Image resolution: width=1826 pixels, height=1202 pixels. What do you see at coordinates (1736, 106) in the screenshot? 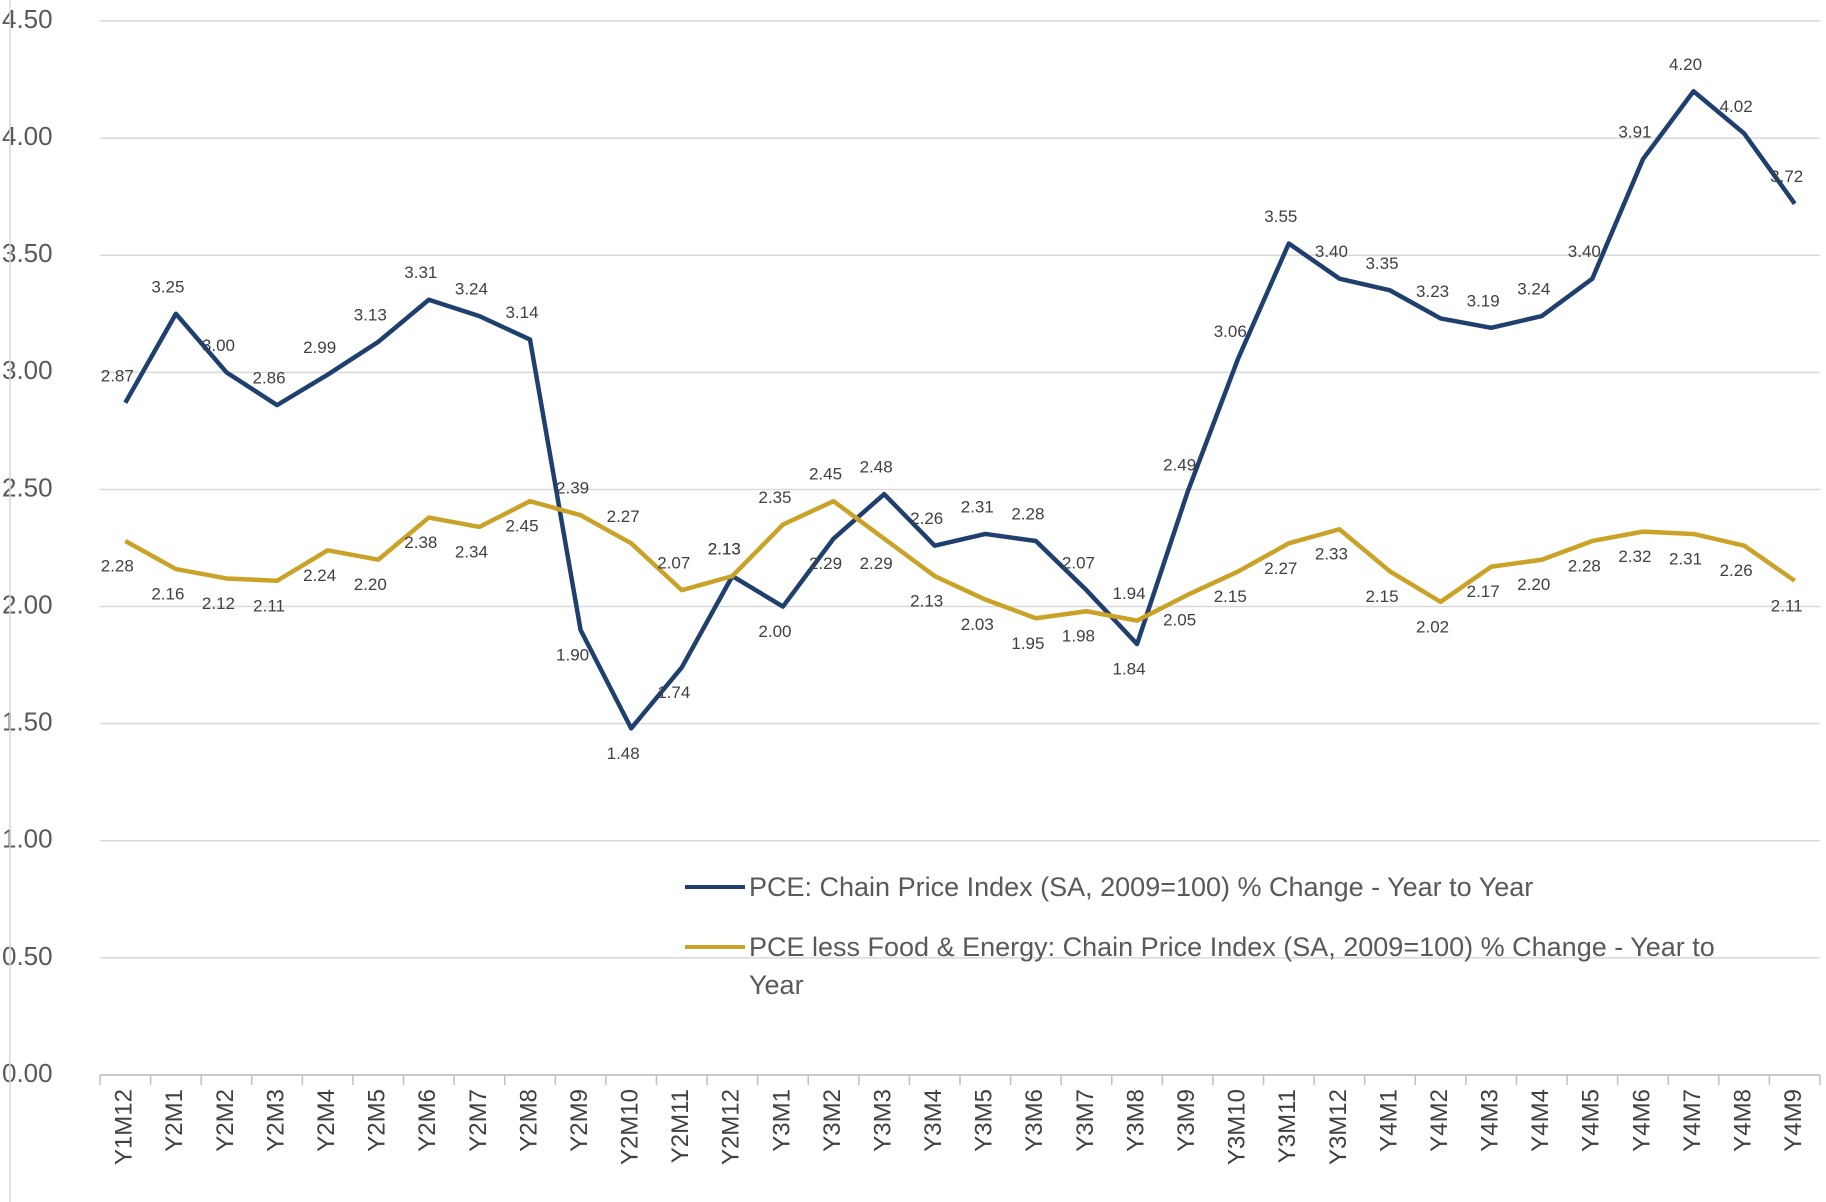
I see `data-label: 4.02` at bounding box center [1736, 106].